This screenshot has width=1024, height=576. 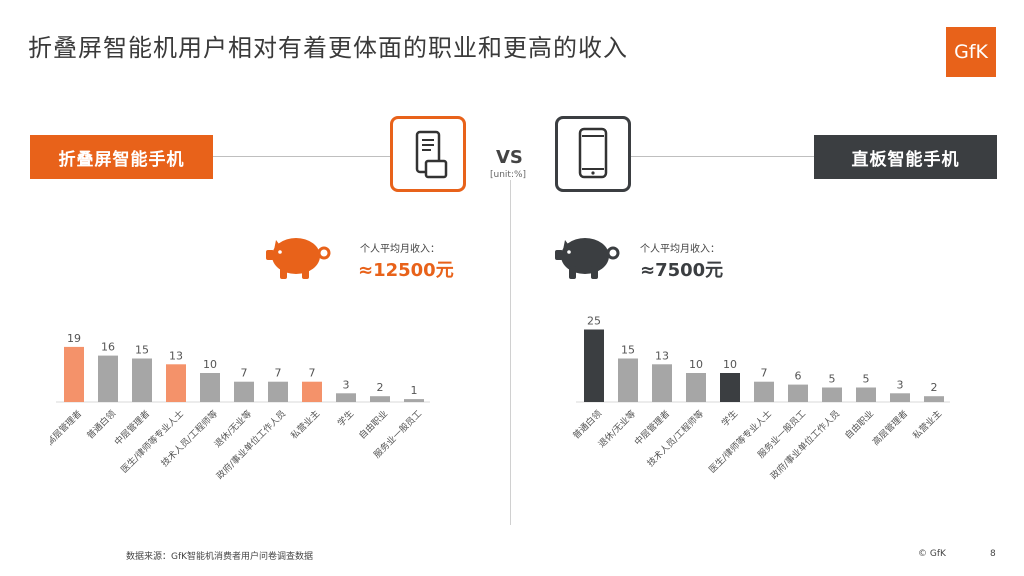 I want to click on bar-value-label: 16, so click(x=108, y=347).